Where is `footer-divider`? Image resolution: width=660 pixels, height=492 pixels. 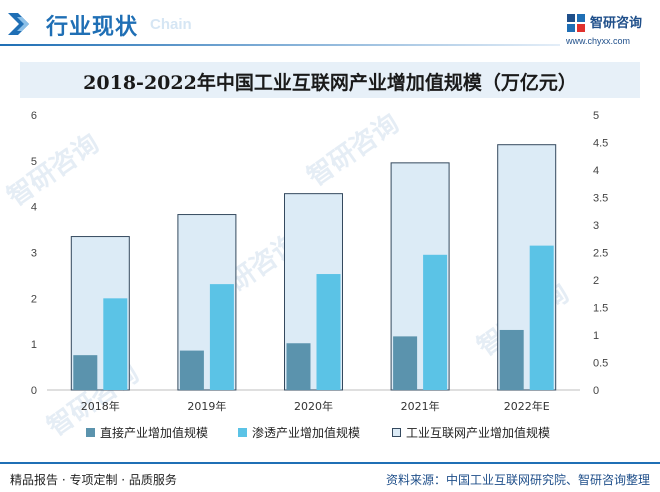
footer-divider is located at coordinates (330, 463).